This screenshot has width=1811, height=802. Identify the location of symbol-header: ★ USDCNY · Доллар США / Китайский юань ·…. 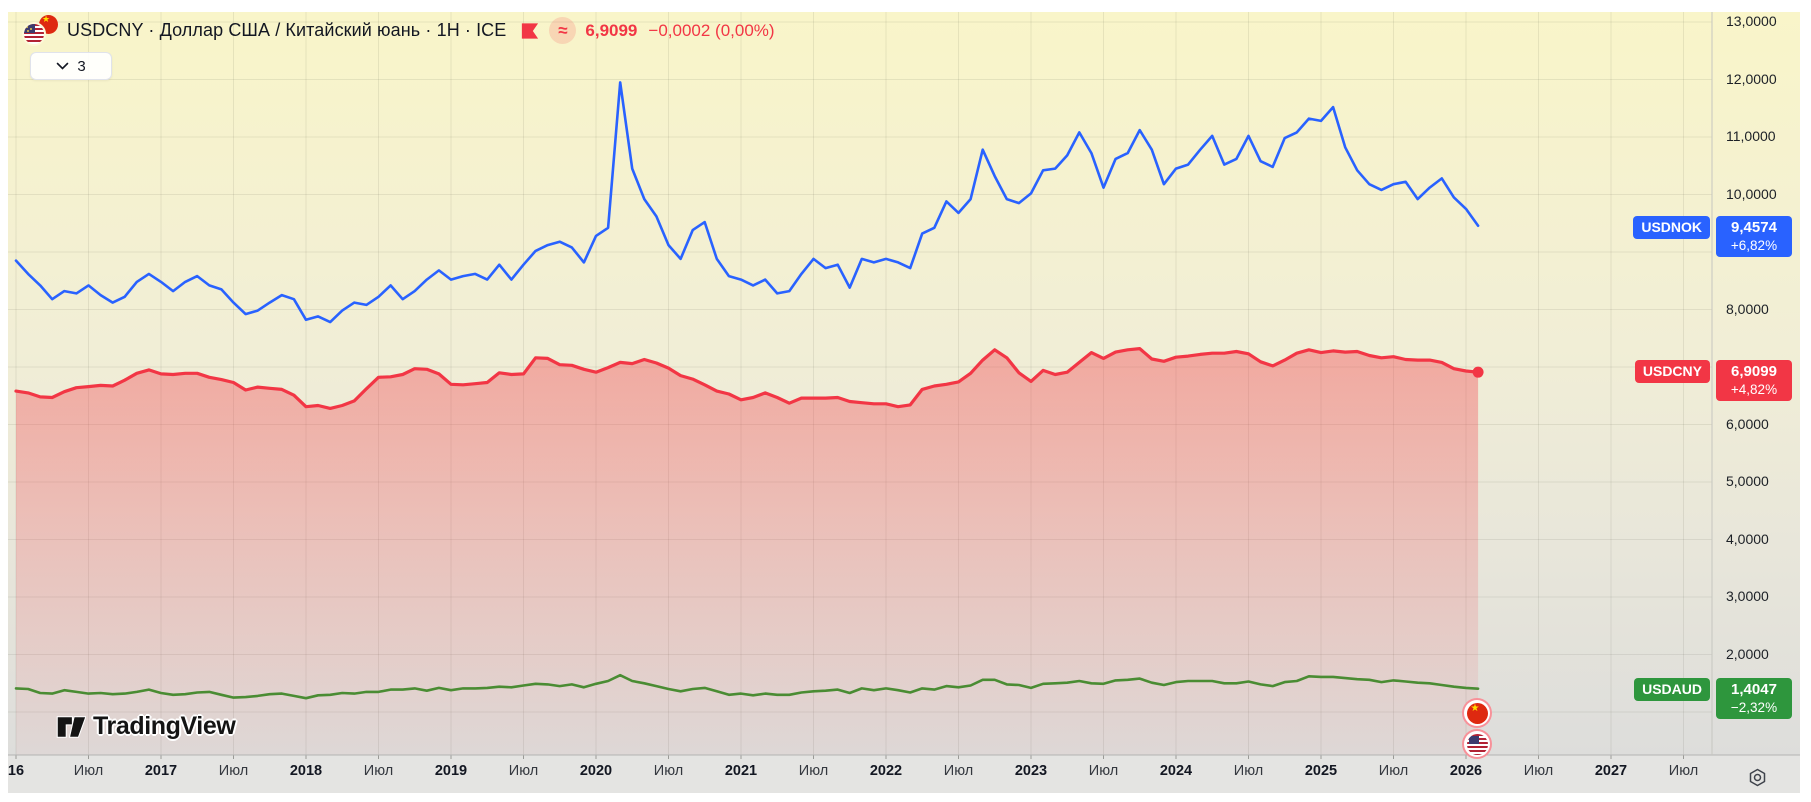
(398, 30).